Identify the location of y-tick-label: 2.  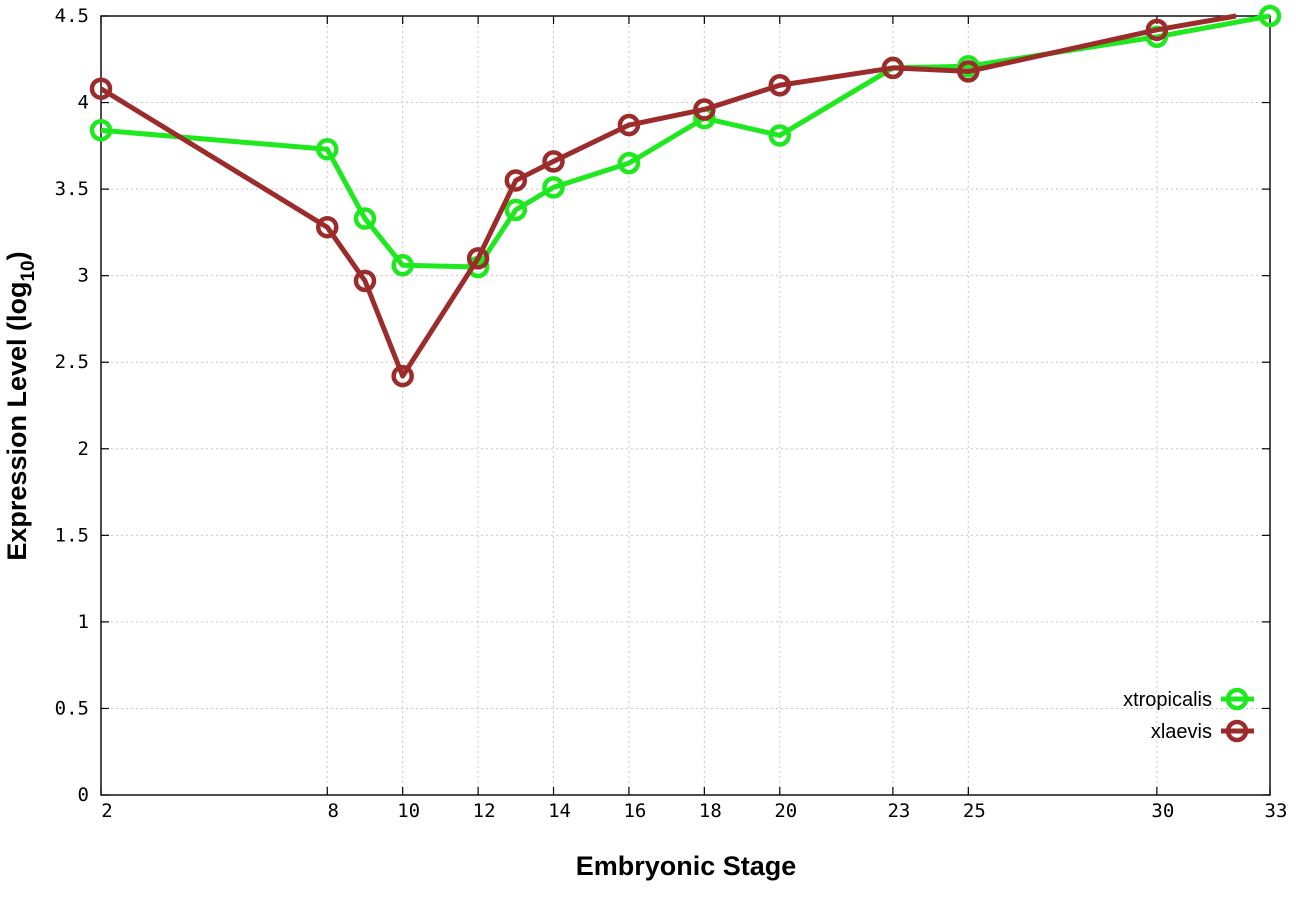
(83, 449).